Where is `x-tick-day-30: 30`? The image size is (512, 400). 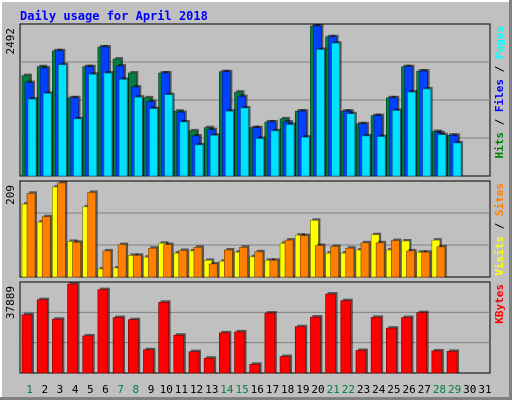 x-tick-day-30: 30 is located at coordinates (469, 389).